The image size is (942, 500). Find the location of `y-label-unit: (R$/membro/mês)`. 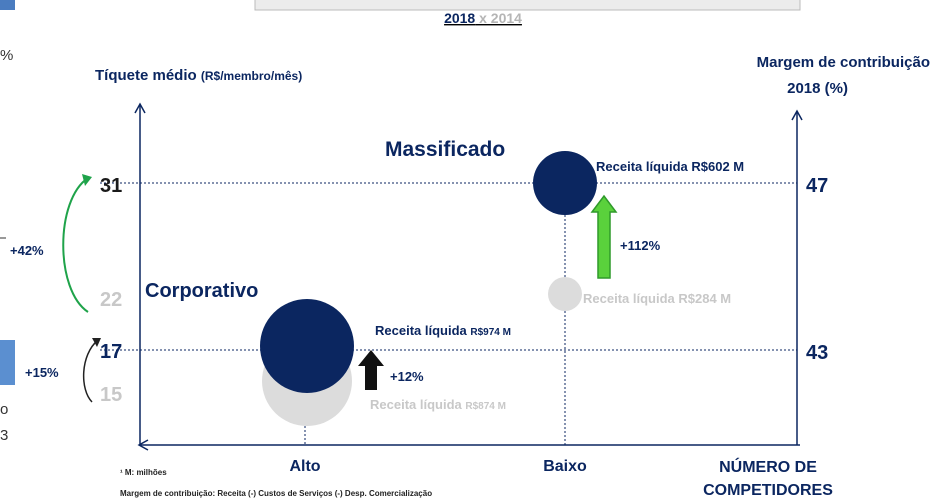

y-label-unit: (R$/membro/mês) is located at coordinates (251, 76).